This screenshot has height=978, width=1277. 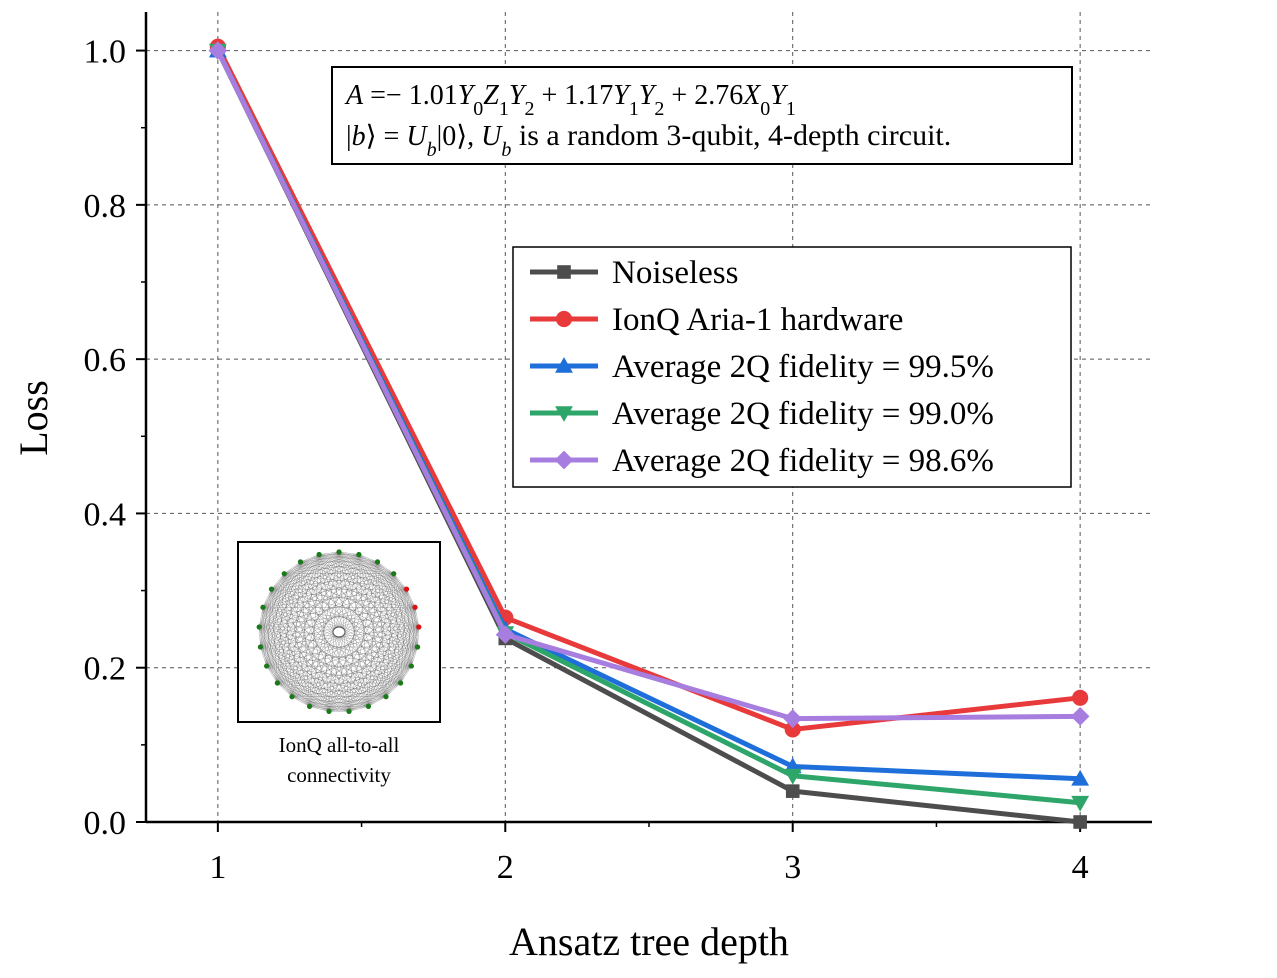 I want to click on y-tick-label: 0.0, so click(x=105, y=823).